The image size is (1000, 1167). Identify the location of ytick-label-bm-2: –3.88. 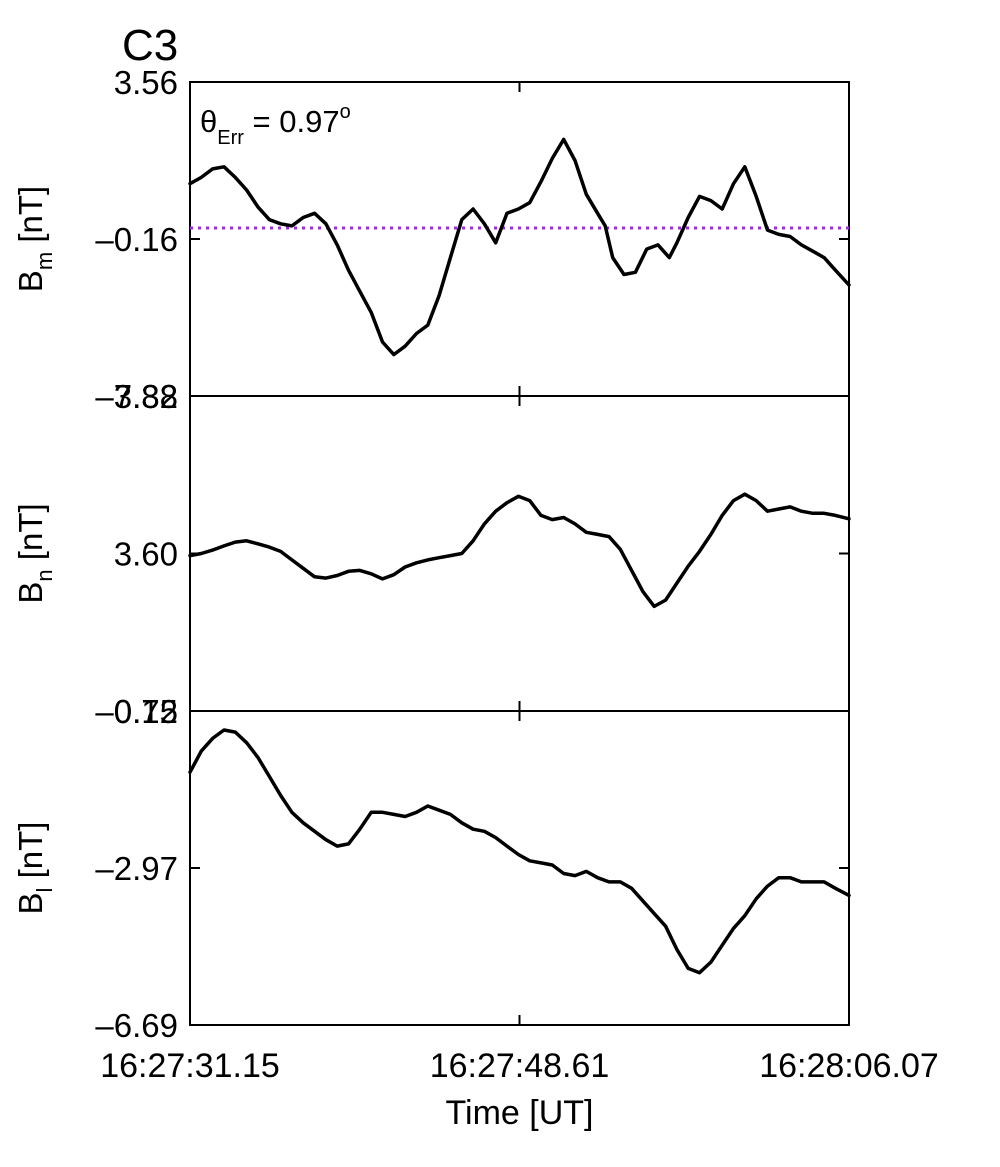
(136, 396).